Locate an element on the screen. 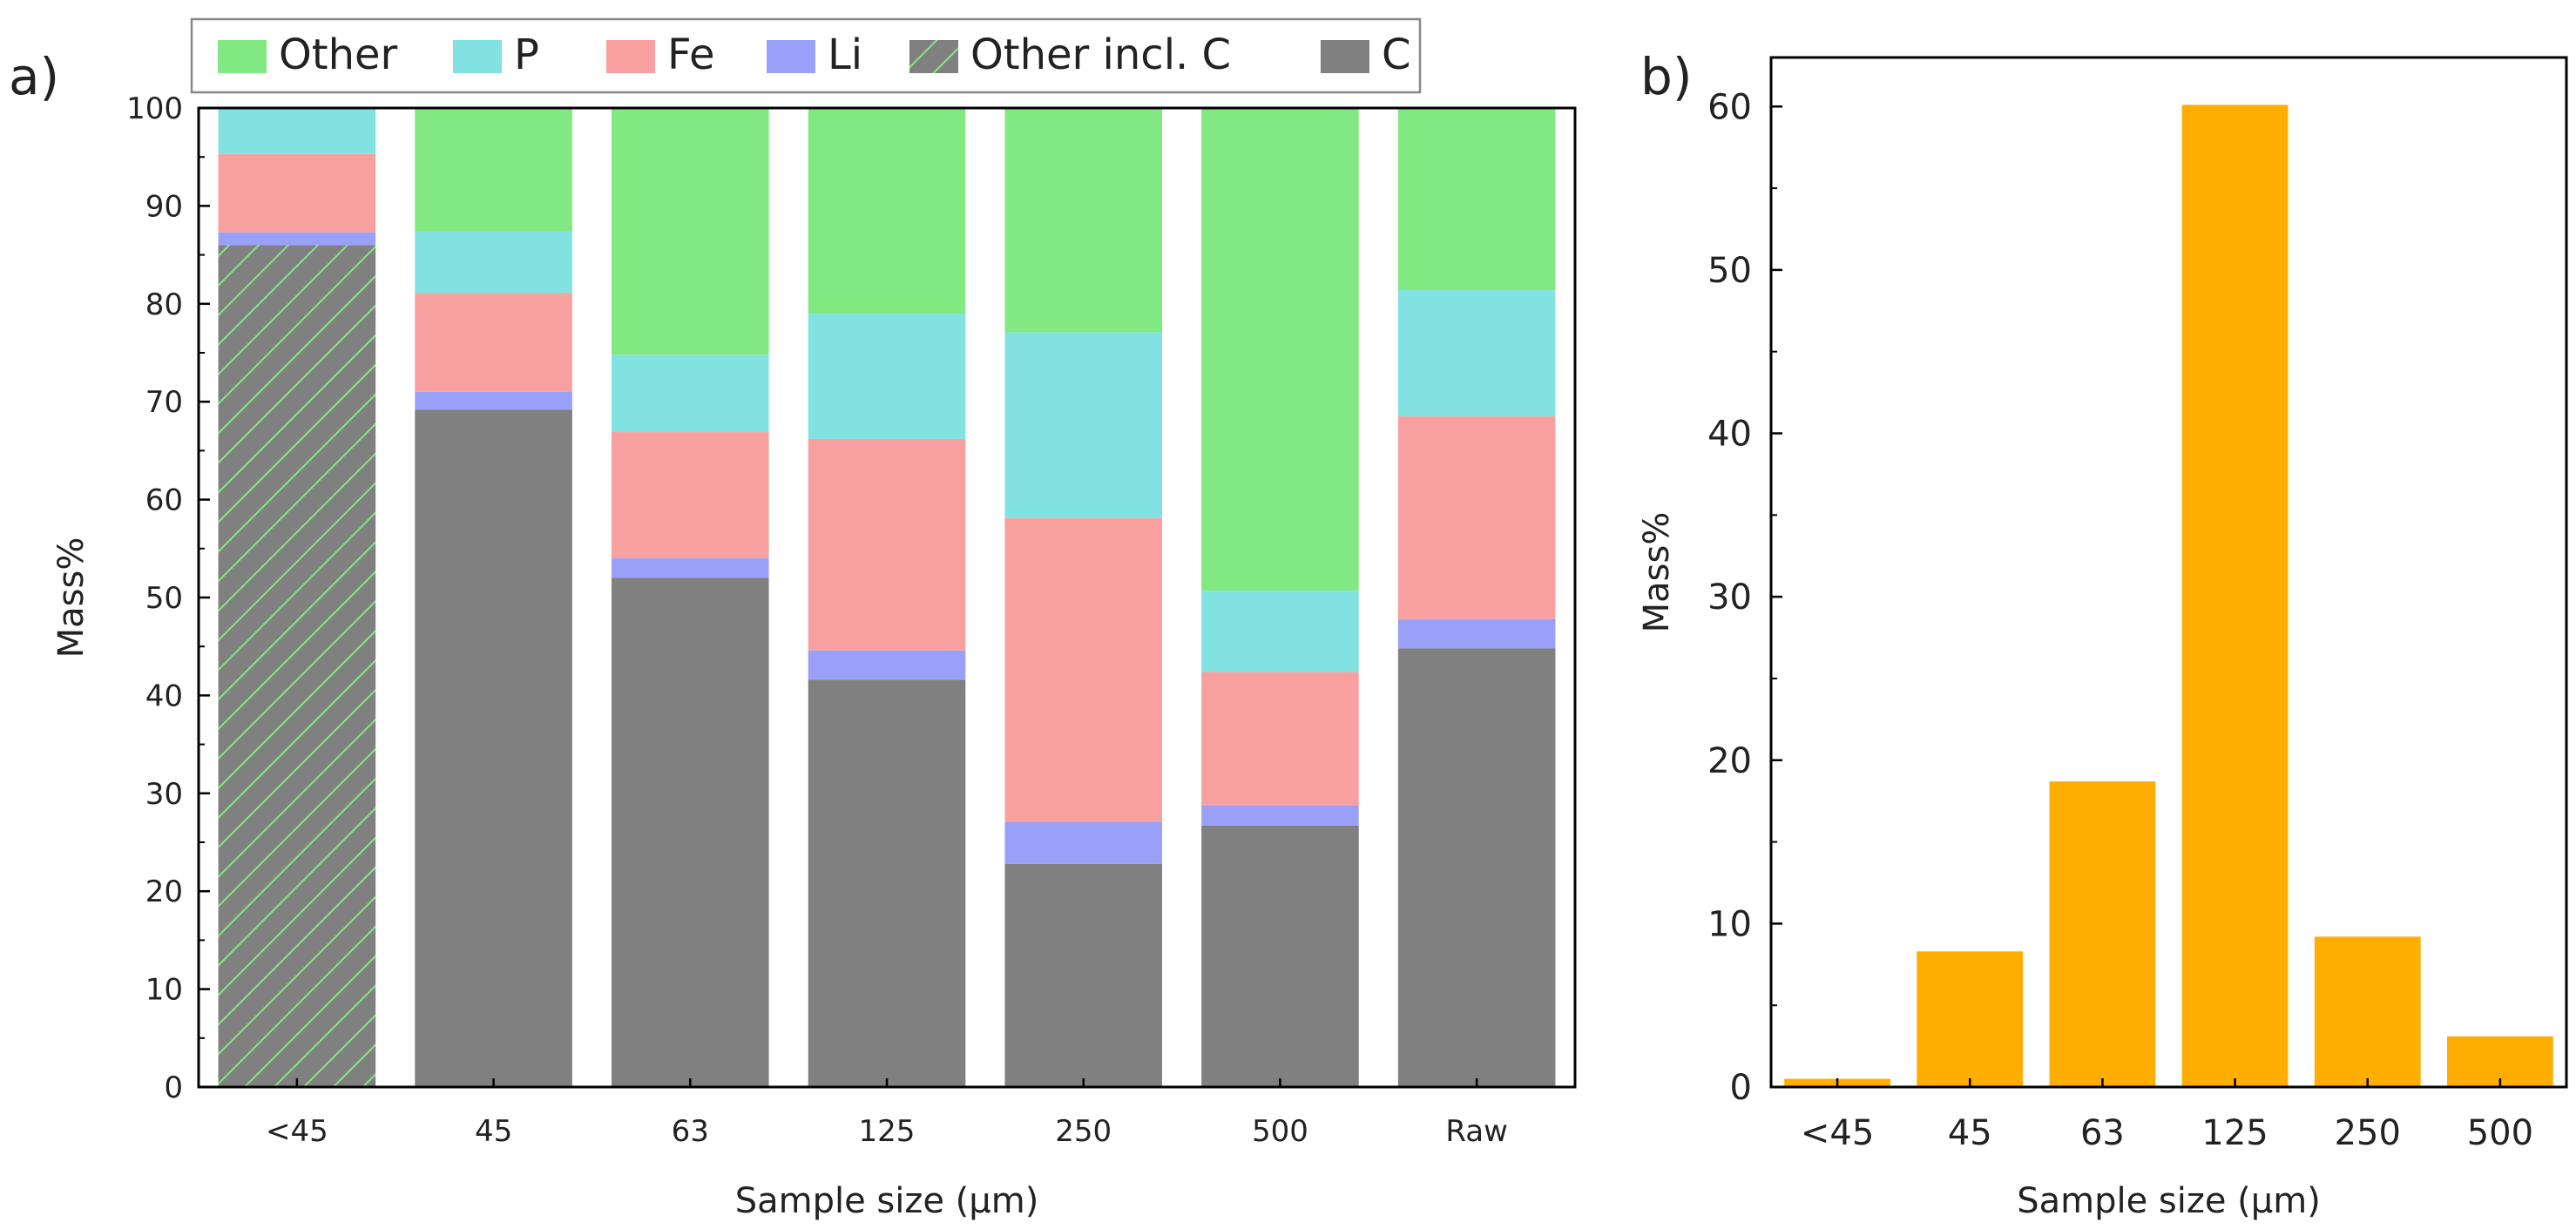  y-tick-label-b-4: 40 is located at coordinates (1729, 435).